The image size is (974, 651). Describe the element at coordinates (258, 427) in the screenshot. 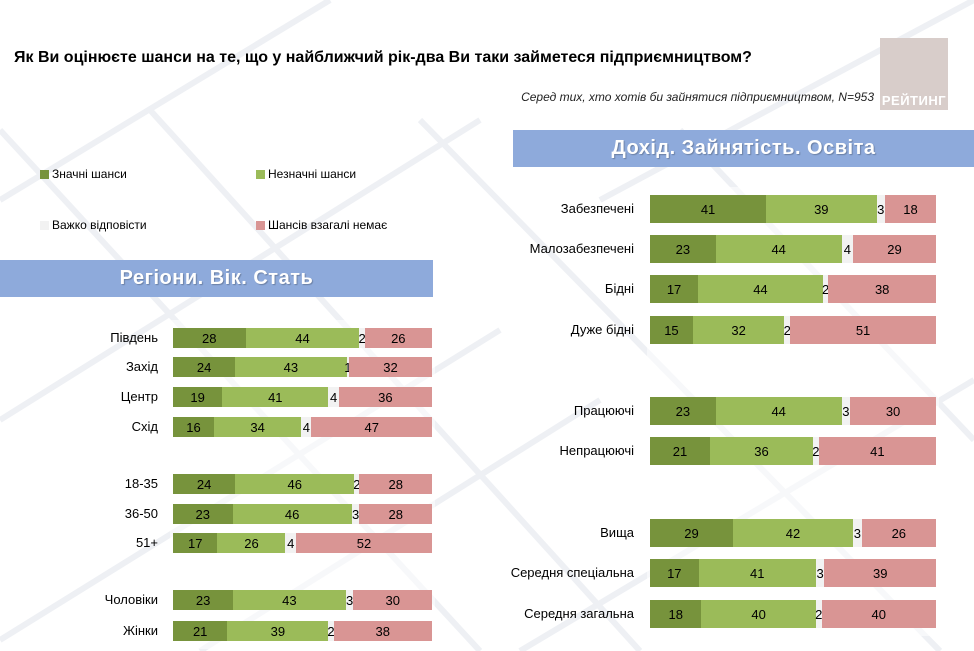

I see `bar-segment-insignificant: 34` at that location.